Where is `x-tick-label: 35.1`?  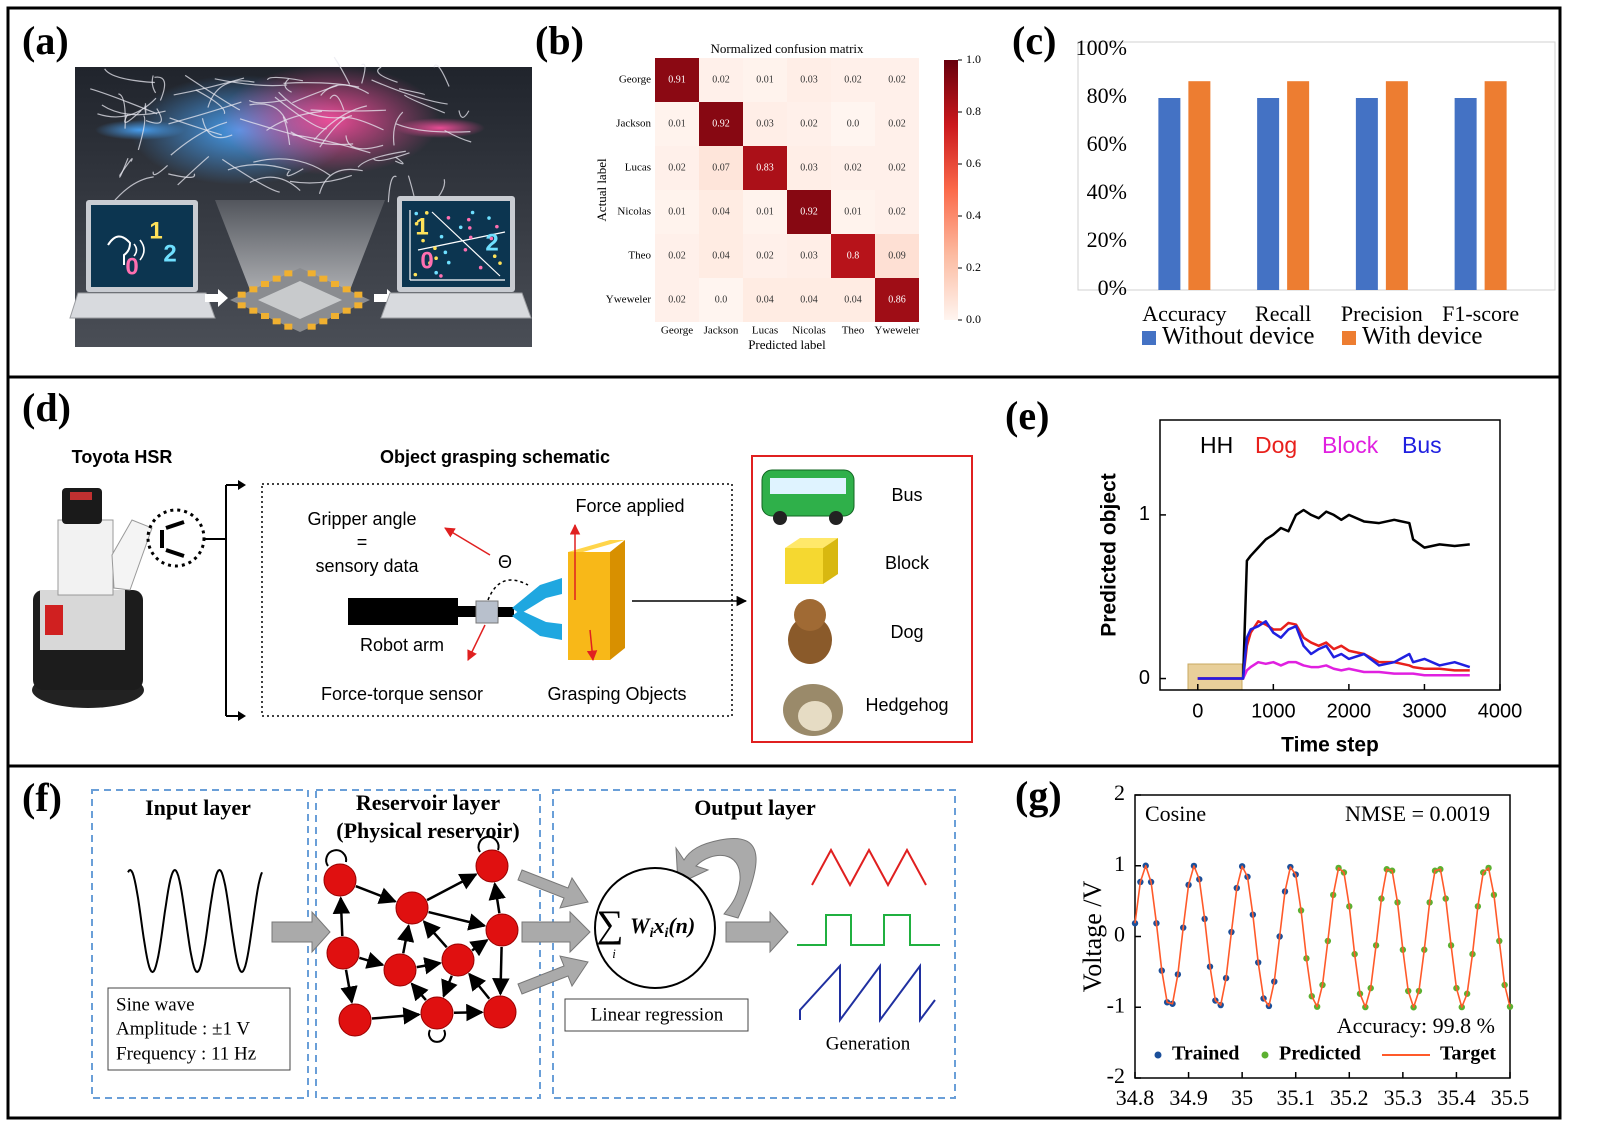
x-tick-label: 35.1 is located at coordinates (1295, 1097).